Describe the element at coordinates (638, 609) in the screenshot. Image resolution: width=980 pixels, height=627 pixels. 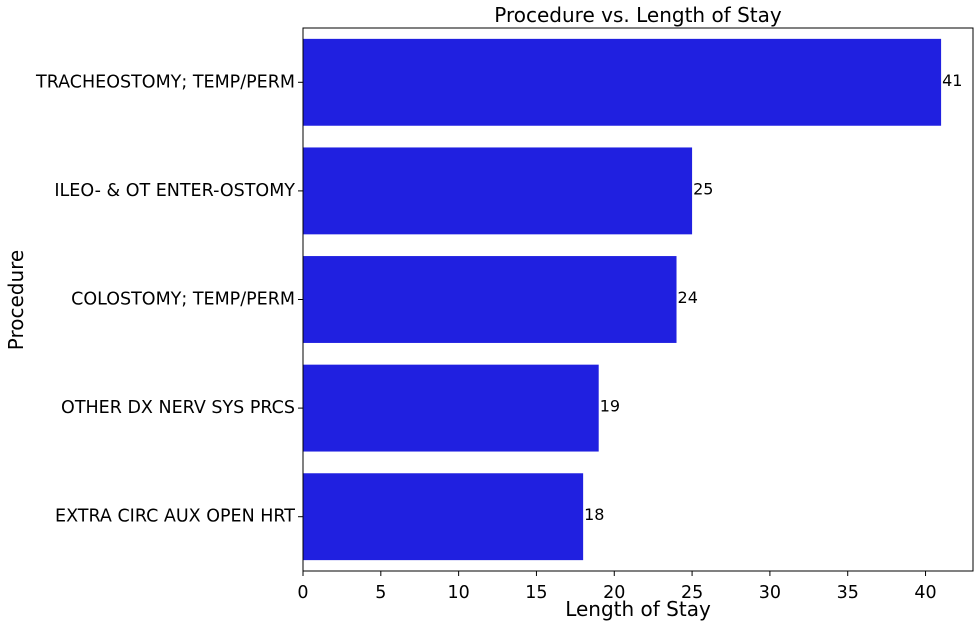
I see `x-axis-label: Length of Stay` at that location.